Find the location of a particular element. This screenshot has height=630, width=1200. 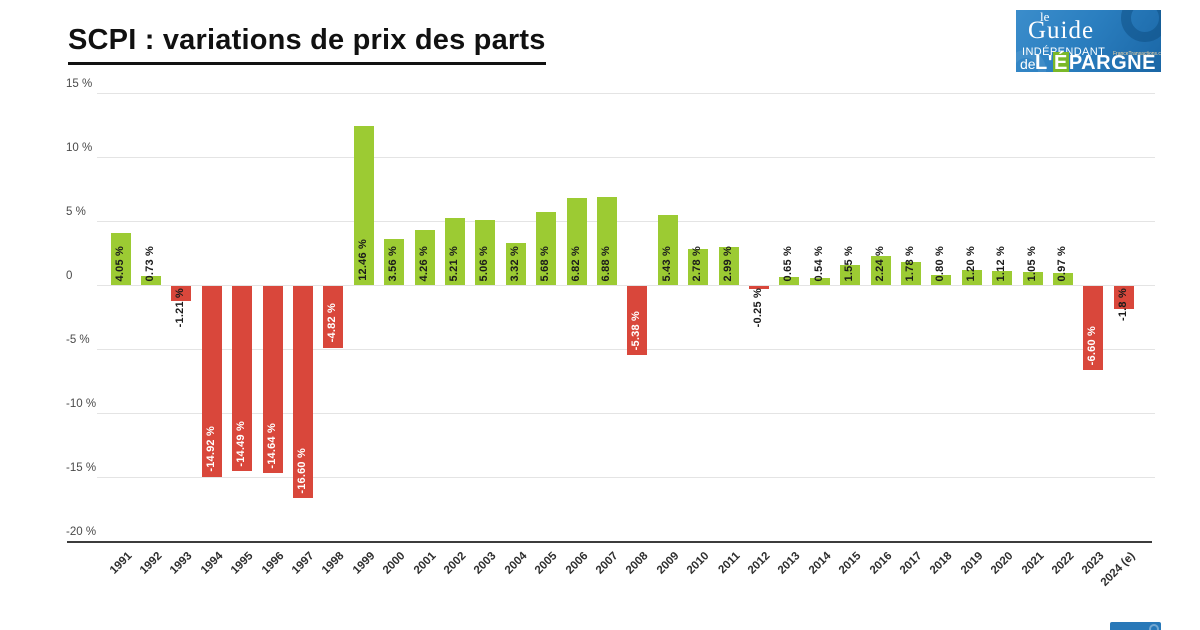

bar-value-label-1997: -16.60 % is located at coordinates (301, 470).